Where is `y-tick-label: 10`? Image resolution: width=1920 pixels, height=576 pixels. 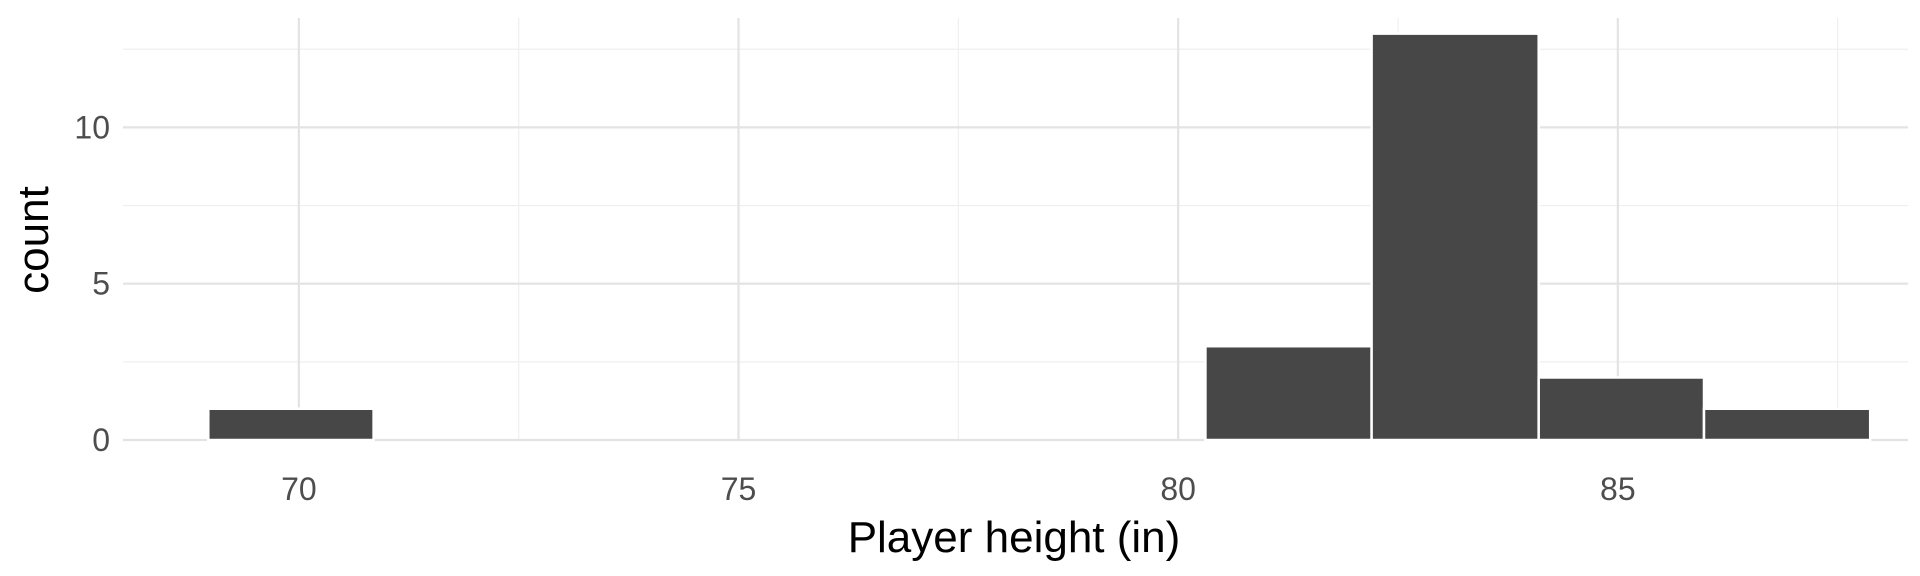
y-tick-label: 10 is located at coordinates (92, 127).